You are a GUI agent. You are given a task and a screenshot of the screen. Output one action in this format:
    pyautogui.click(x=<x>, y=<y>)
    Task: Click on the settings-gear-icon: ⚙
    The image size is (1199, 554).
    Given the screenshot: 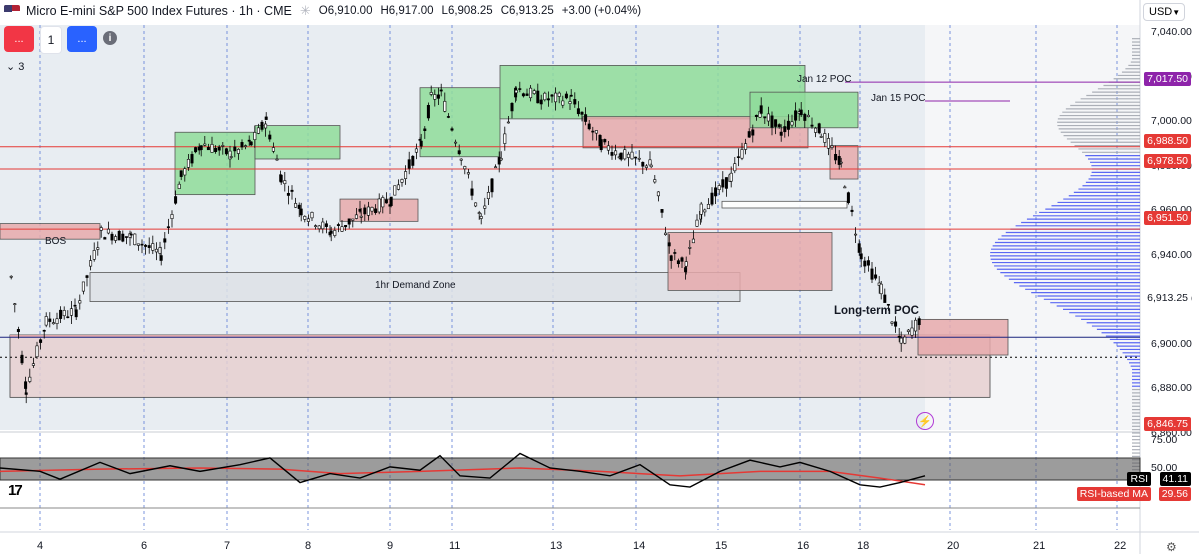 What is the action you would take?
    pyautogui.click(x=1171, y=547)
    